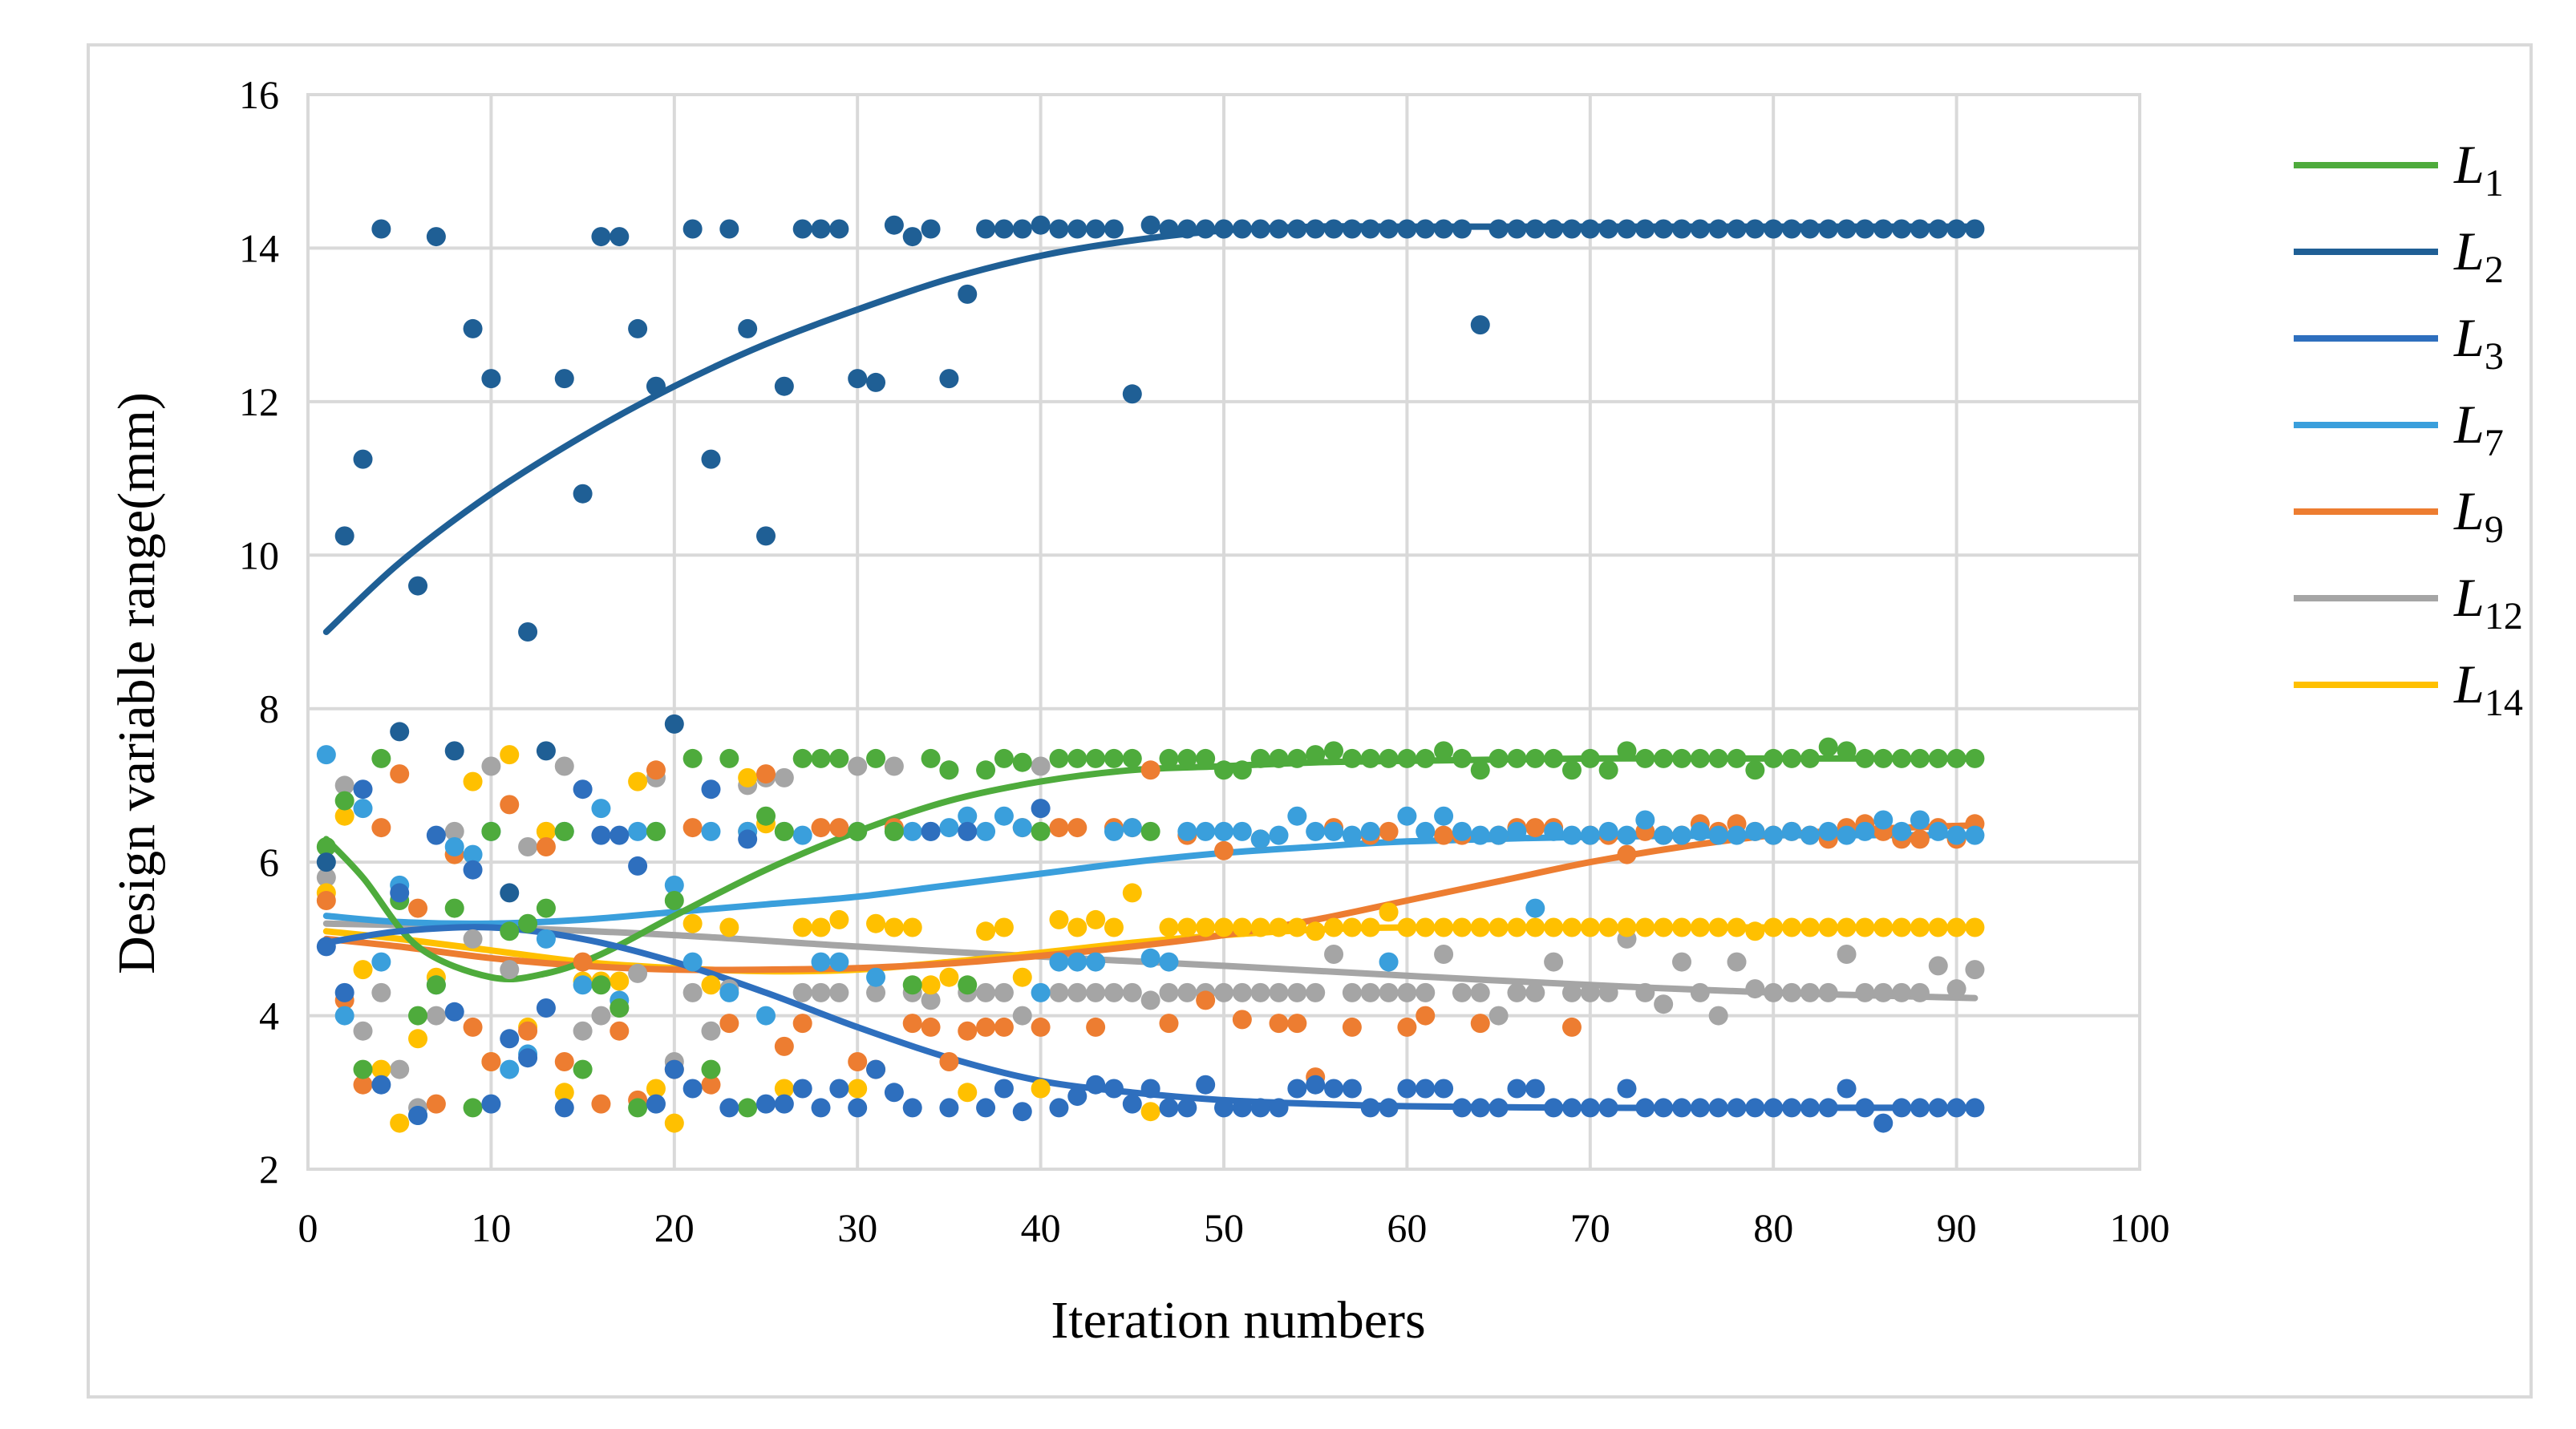 The width and height of the screenshot is (2576, 1429). Describe the element at coordinates (2478, 256) in the screenshot. I see `legend-label: L2` at that location.